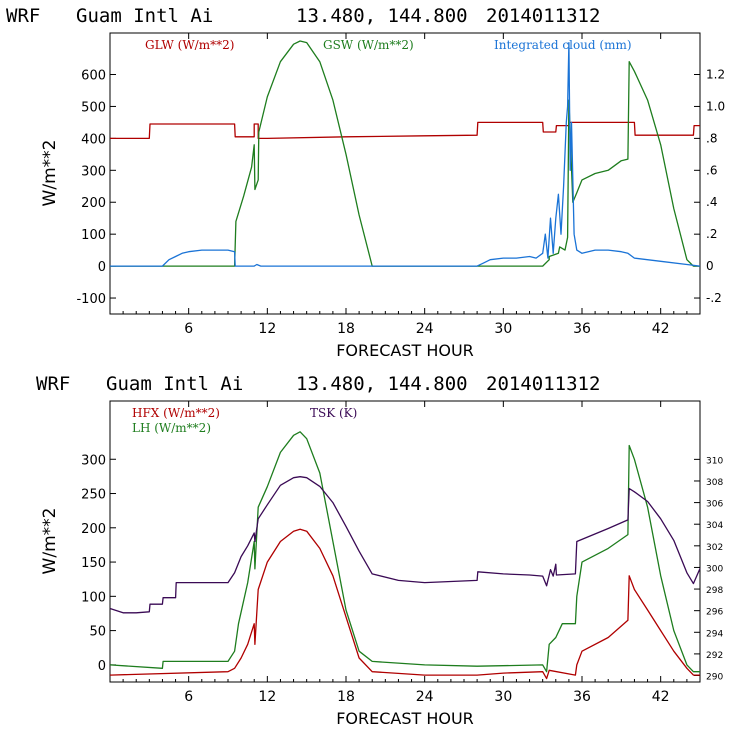 The image size is (740, 740). What do you see at coordinates (710, 266) in the screenshot?
I see `top-y2tick-label: 0` at bounding box center [710, 266].